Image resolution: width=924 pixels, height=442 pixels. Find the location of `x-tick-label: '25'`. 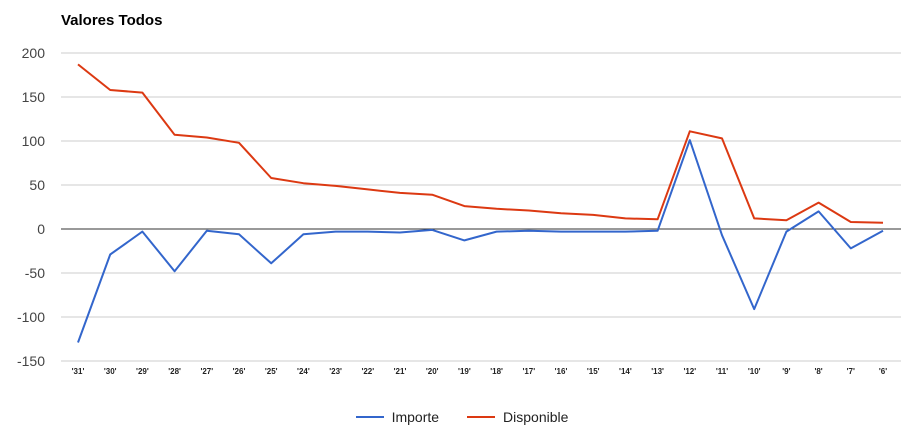

x-tick-label: '25' is located at coordinates (271, 371).